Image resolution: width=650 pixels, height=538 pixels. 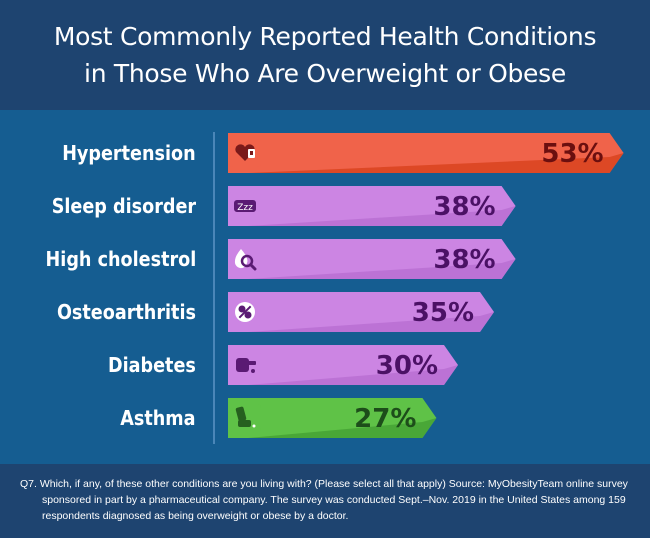 What do you see at coordinates (443, 313) in the screenshot?
I see `value-label: 35%` at bounding box center [443, 313].